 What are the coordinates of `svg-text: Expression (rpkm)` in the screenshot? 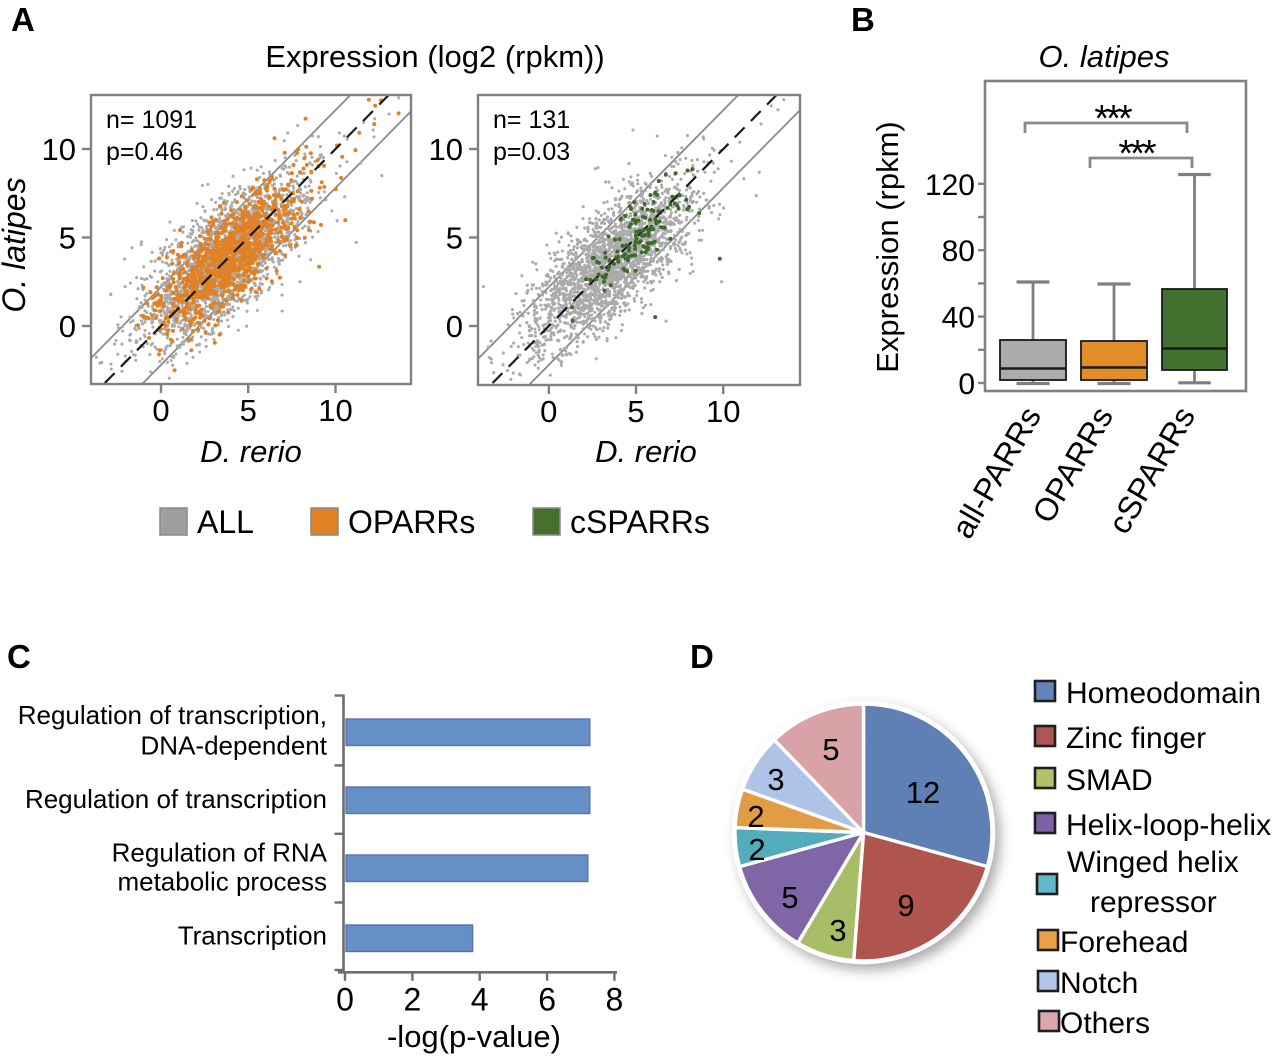 It's located at (887, 247).